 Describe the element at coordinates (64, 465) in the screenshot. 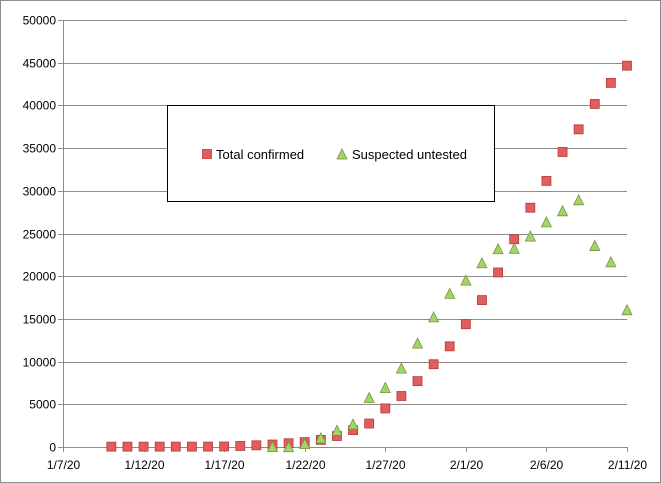

I see `x-tick-label-0: 1/7/20` at that location.